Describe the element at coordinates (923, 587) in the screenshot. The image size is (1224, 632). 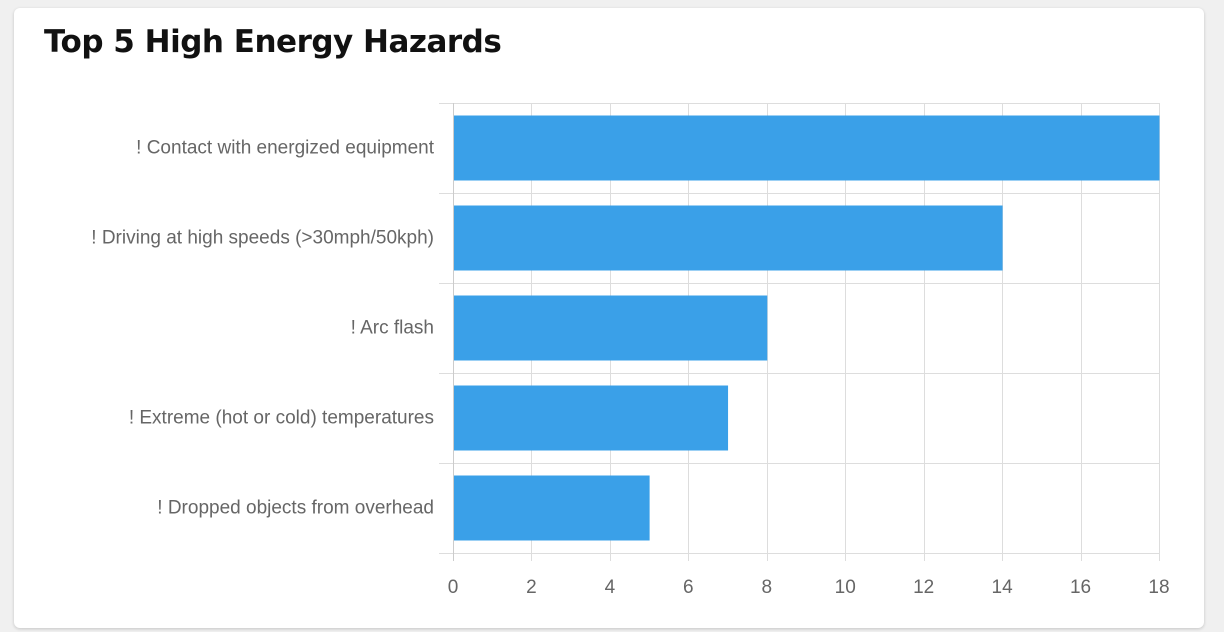
I see `x-tick-label-6: 12` at that location.